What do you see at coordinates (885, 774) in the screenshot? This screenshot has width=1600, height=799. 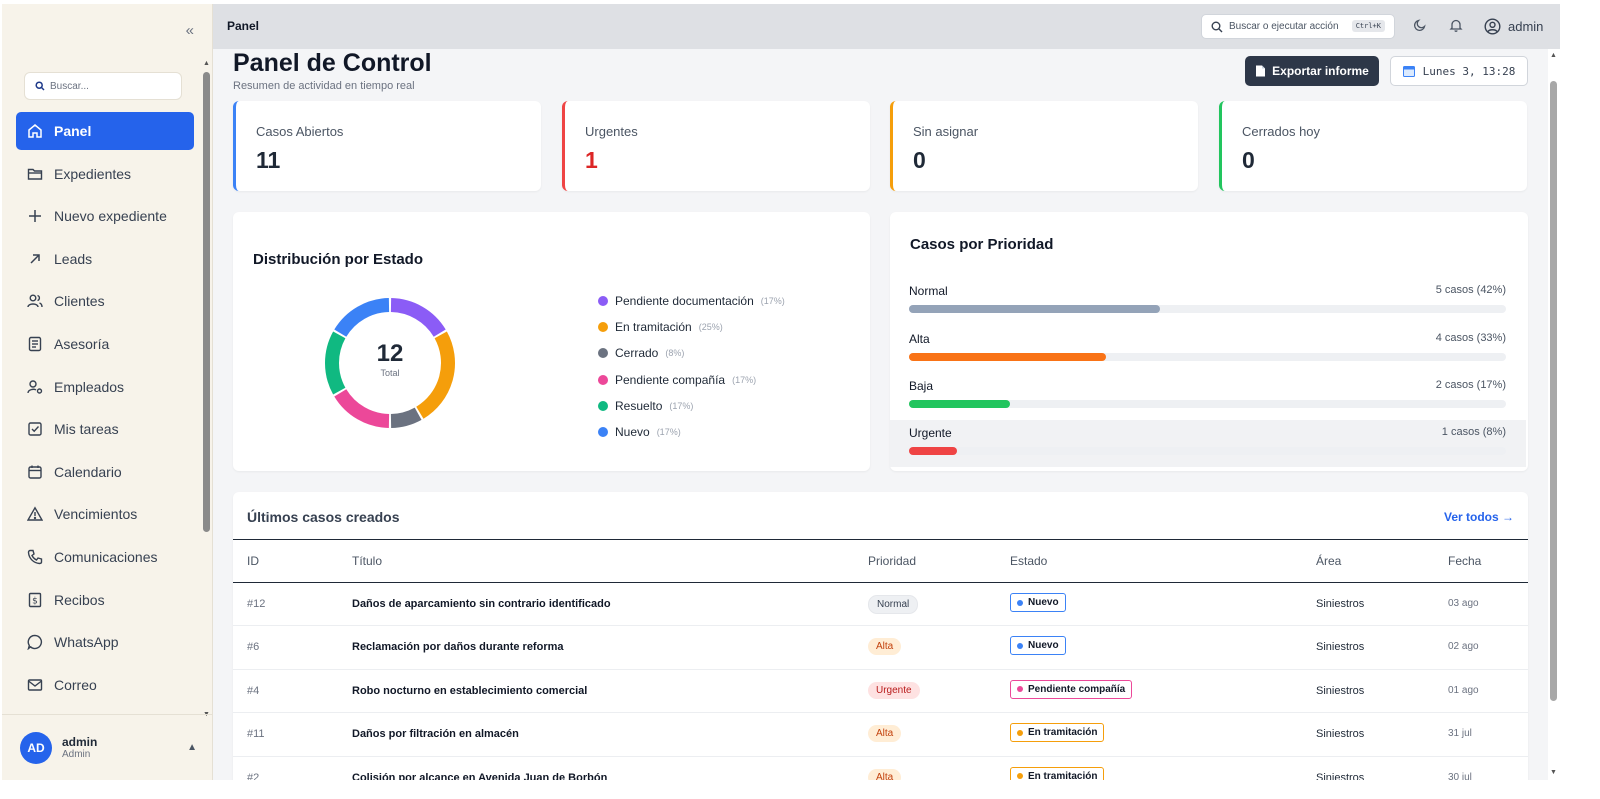 I see `priority-badge: Alta` at bounding box center [885, 774].